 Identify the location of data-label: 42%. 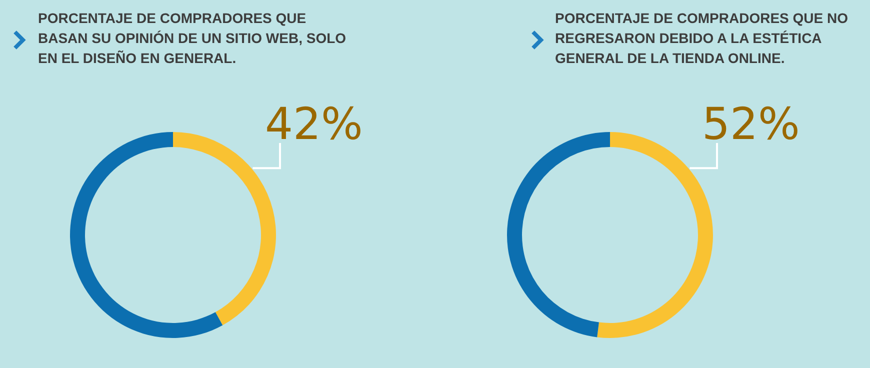
(314, 124).